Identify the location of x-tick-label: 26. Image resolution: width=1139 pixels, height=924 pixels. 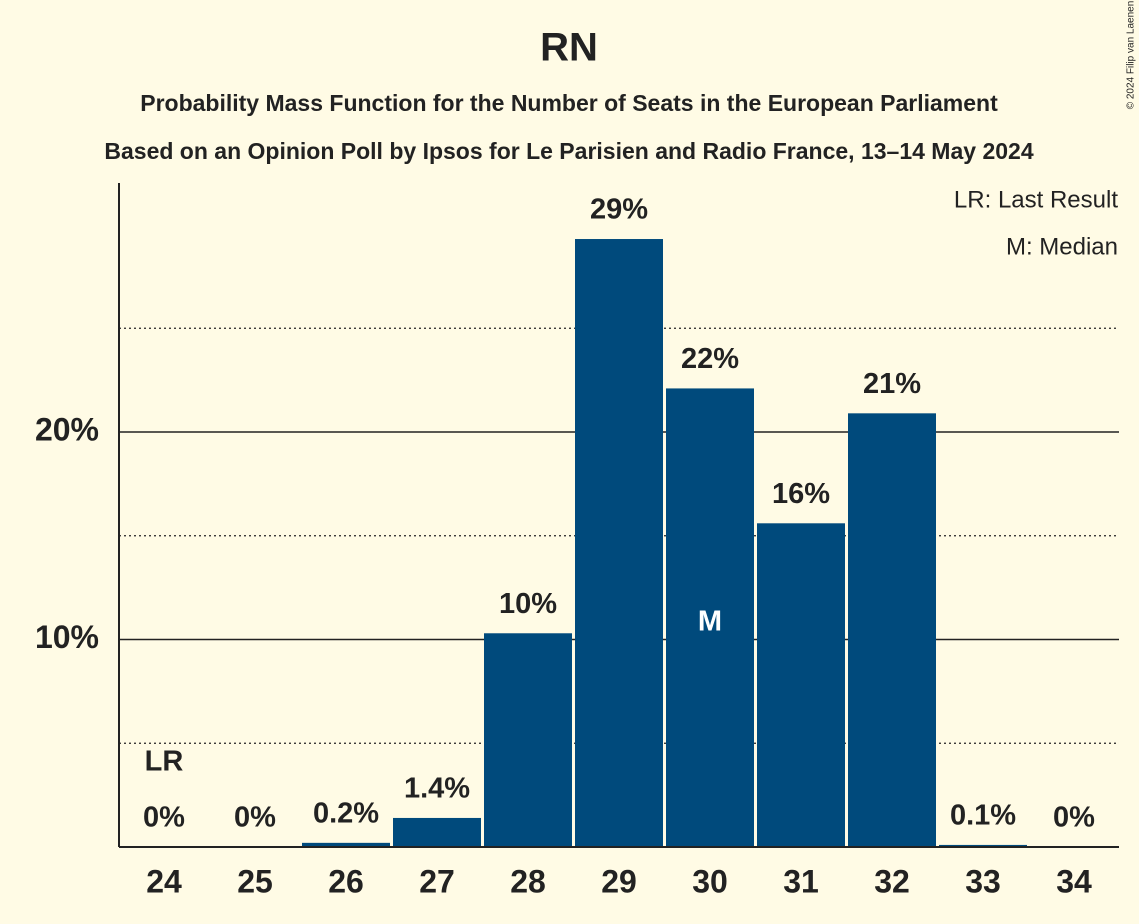
(346, 881).